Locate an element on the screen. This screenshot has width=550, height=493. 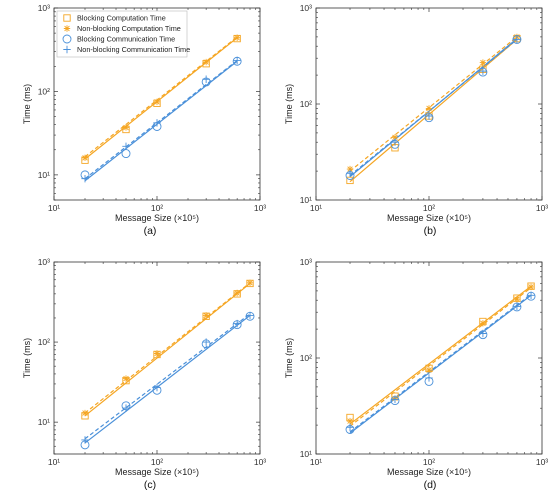
legend-entry-1: Non-blocking Computation Time is located at coordinates (129, 28).